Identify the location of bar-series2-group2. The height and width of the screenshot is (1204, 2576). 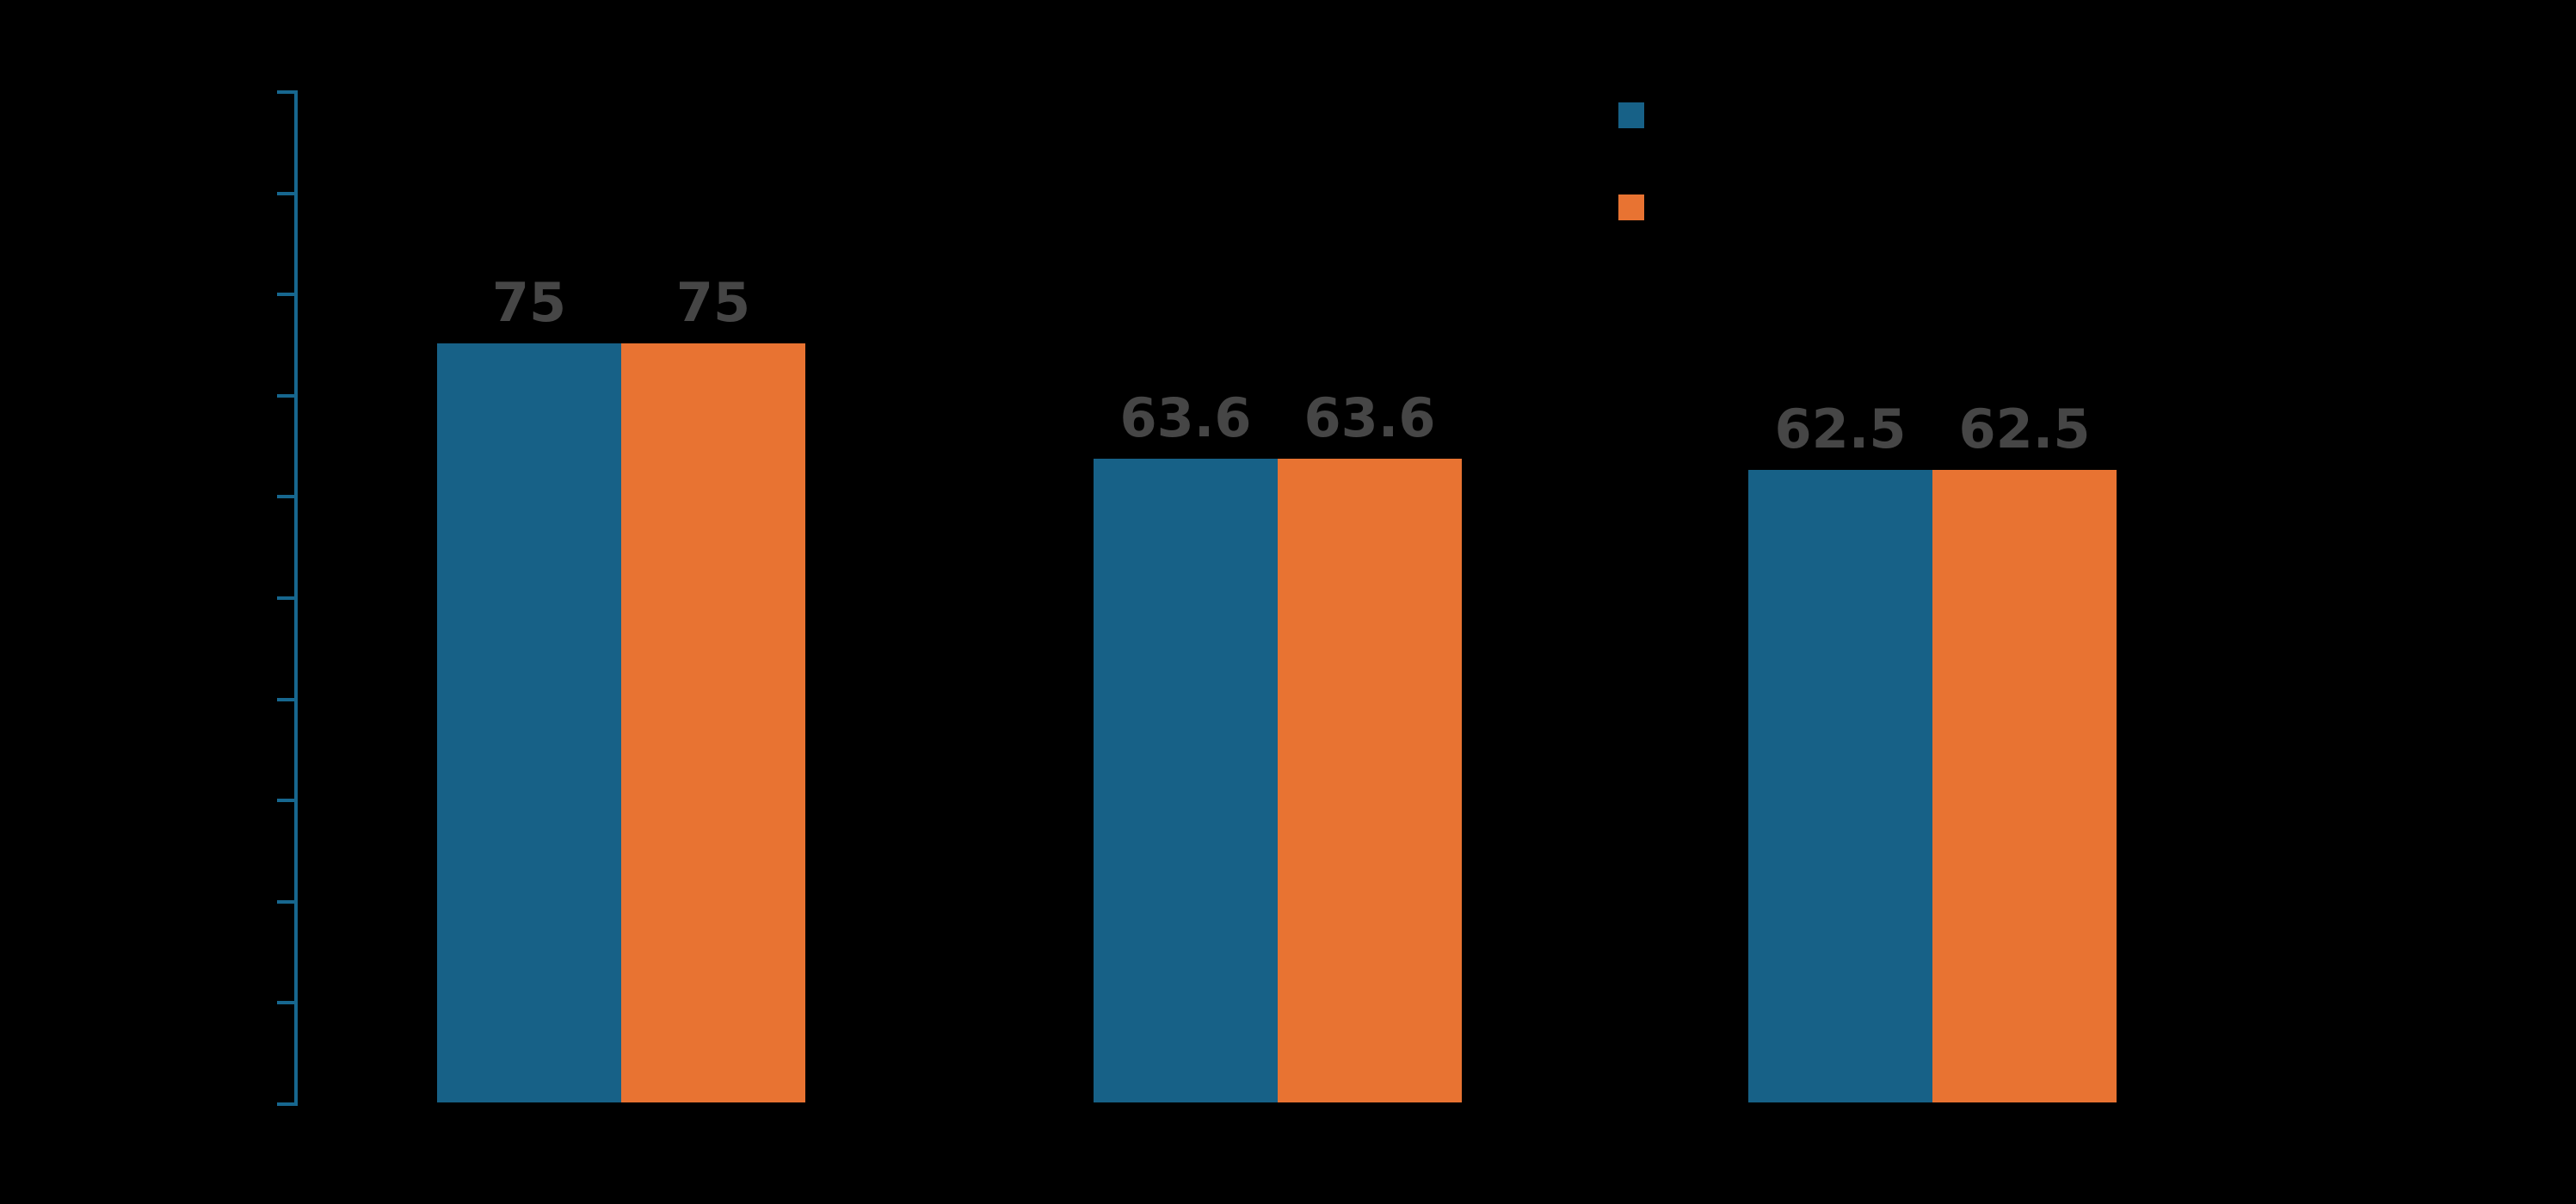
(1370, 780).